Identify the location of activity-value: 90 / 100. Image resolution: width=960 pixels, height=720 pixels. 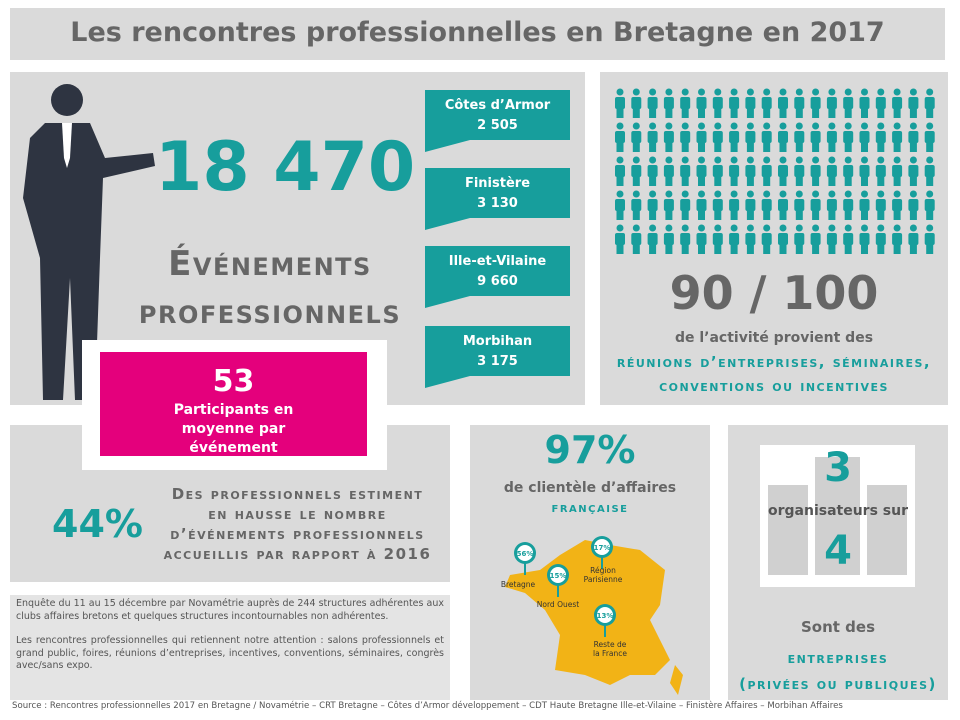
(774, 293).